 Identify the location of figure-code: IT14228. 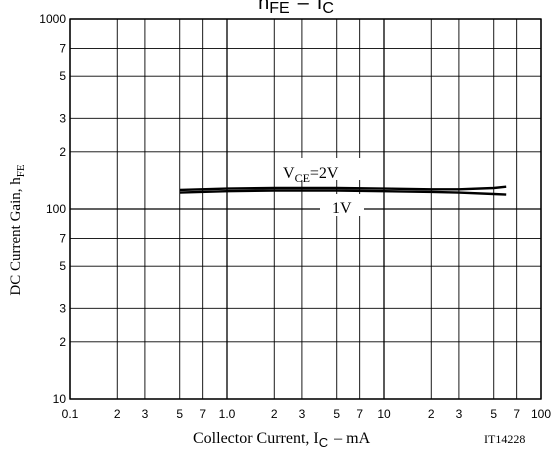
(504, 439).